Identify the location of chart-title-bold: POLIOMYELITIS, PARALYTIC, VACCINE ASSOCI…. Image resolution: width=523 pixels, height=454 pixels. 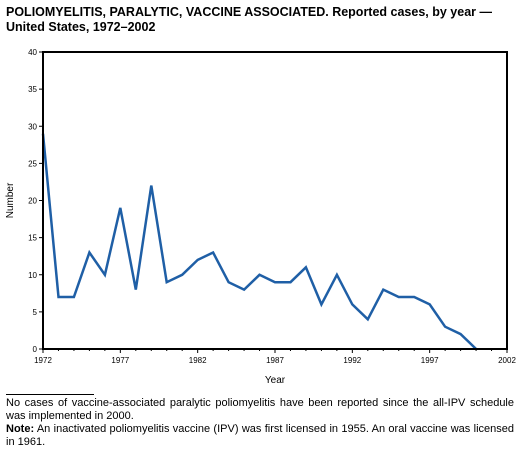
(167, 12).